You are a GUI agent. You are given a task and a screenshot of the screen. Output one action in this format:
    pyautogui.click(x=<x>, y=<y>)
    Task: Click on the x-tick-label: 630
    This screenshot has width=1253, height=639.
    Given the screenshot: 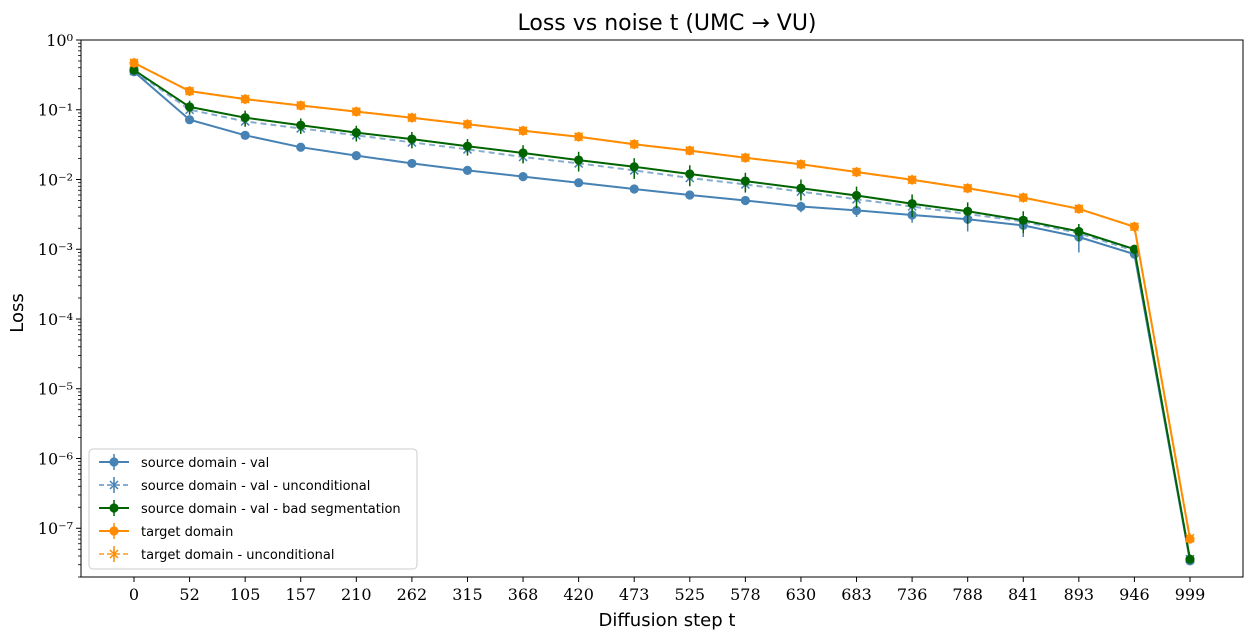 What is the action you would take?
    pyautogui.click(x=801, y=594)
    